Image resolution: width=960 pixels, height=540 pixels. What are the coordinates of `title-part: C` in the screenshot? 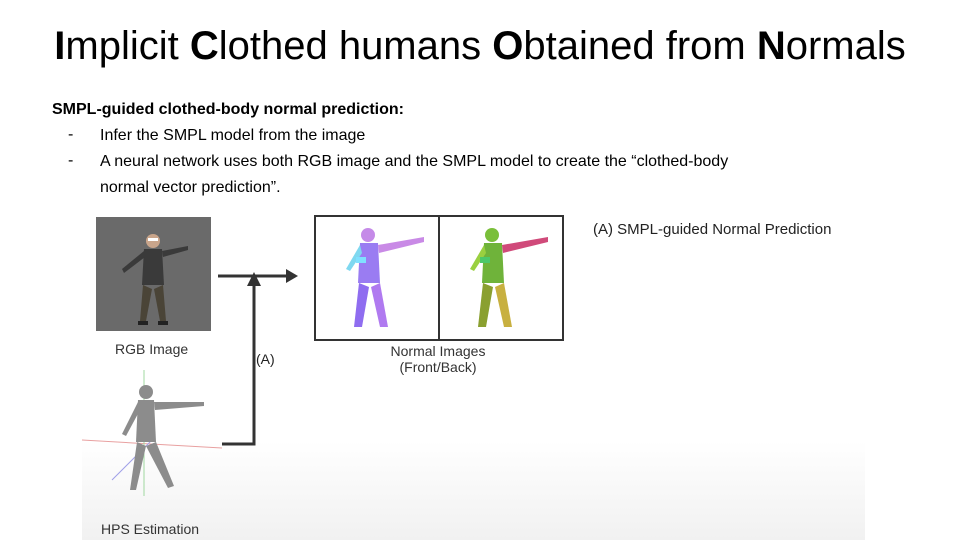 It's located at (204, 46).